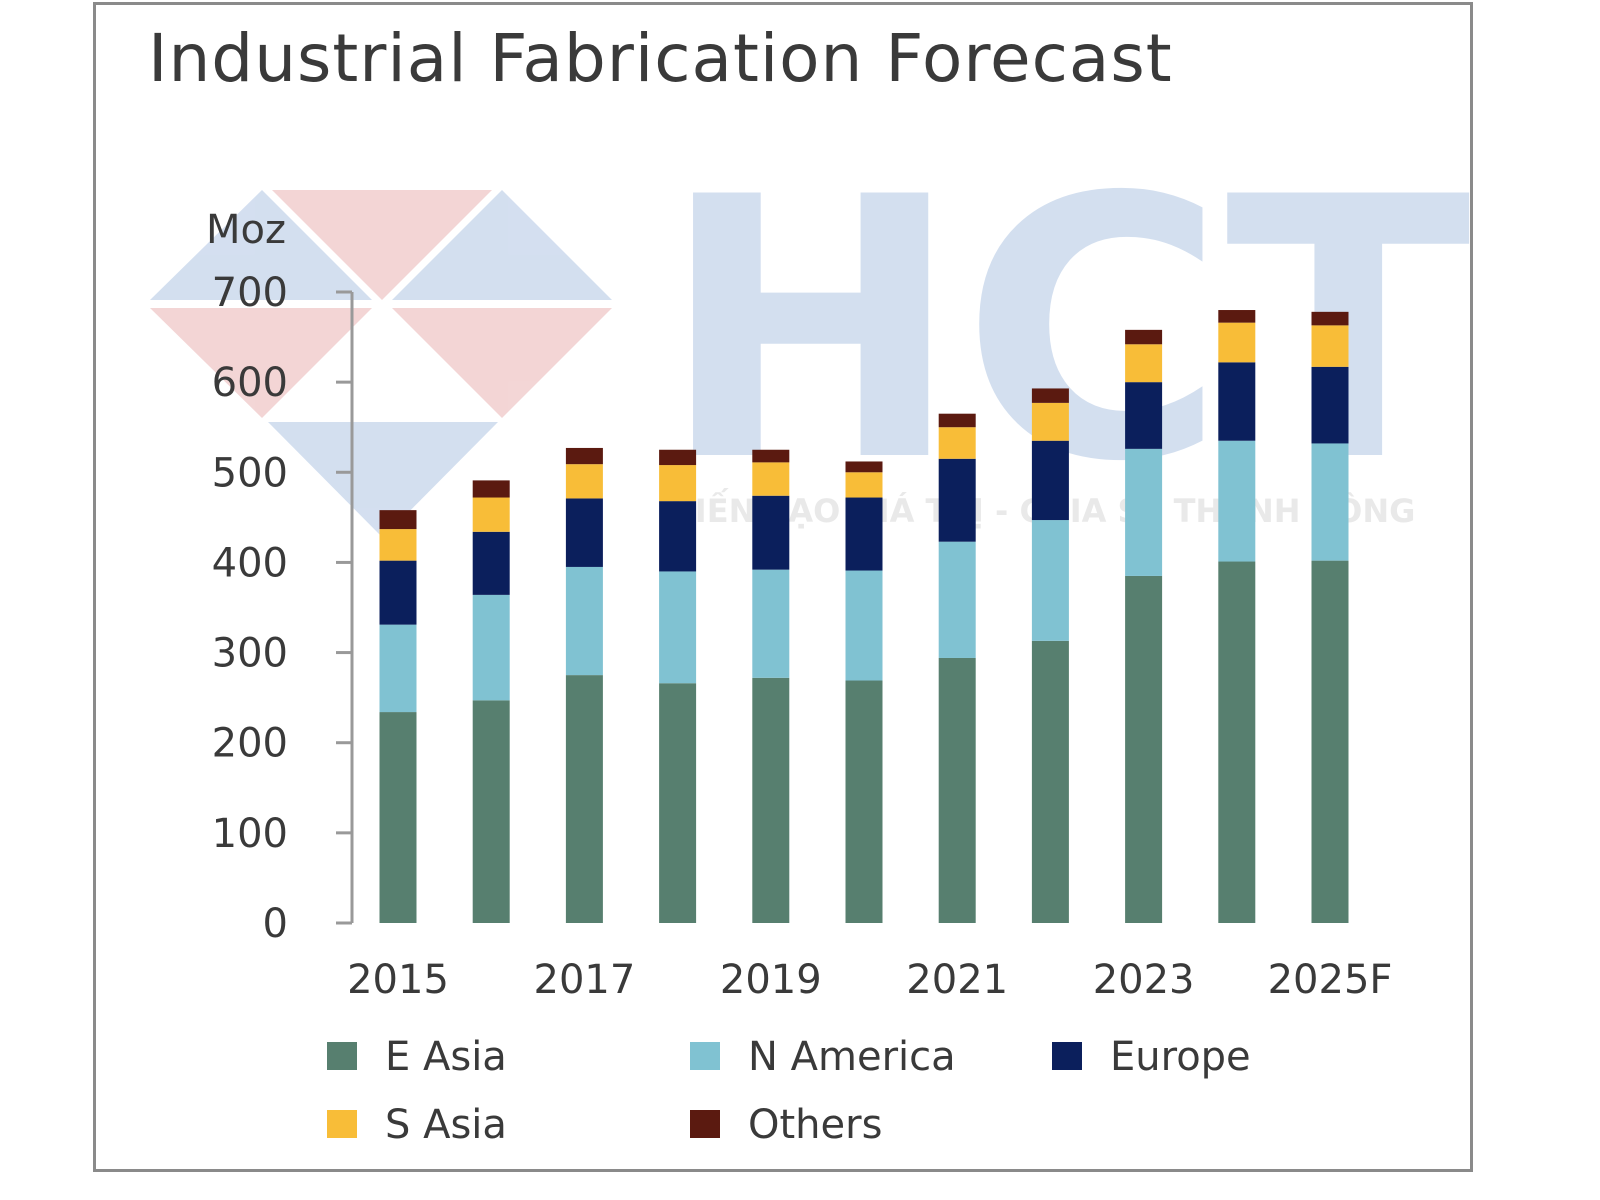  Describe the element at coordinates (957, 980) in the screenshot. I see `x-tick-label: 2021` at that location.